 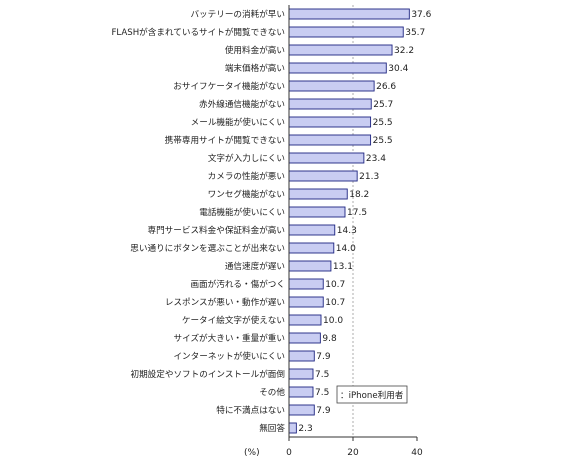 I want to click on category-label: おサイフケータイ機能がない, so click(x=229, y=86).